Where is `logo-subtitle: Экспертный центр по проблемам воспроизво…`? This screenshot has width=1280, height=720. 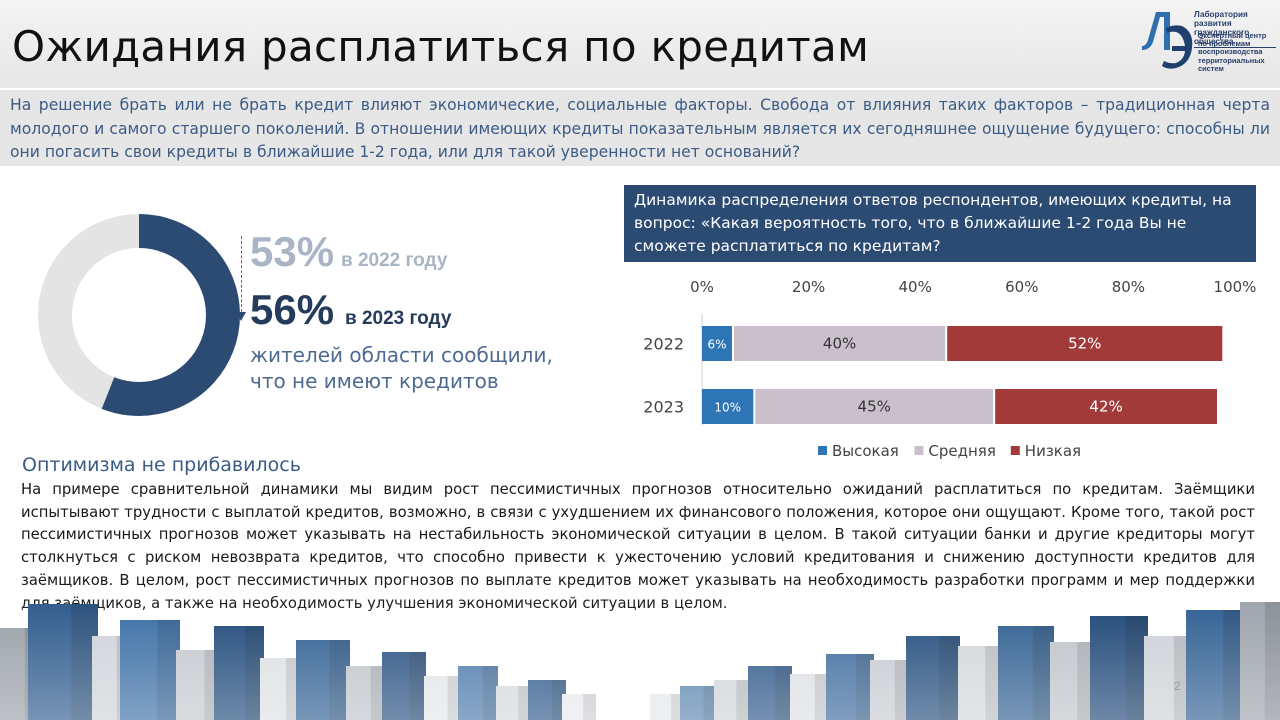 logo-subtitle: Экспертный центр по проблемам воспроизво… is located at coordinates (1232, 52).